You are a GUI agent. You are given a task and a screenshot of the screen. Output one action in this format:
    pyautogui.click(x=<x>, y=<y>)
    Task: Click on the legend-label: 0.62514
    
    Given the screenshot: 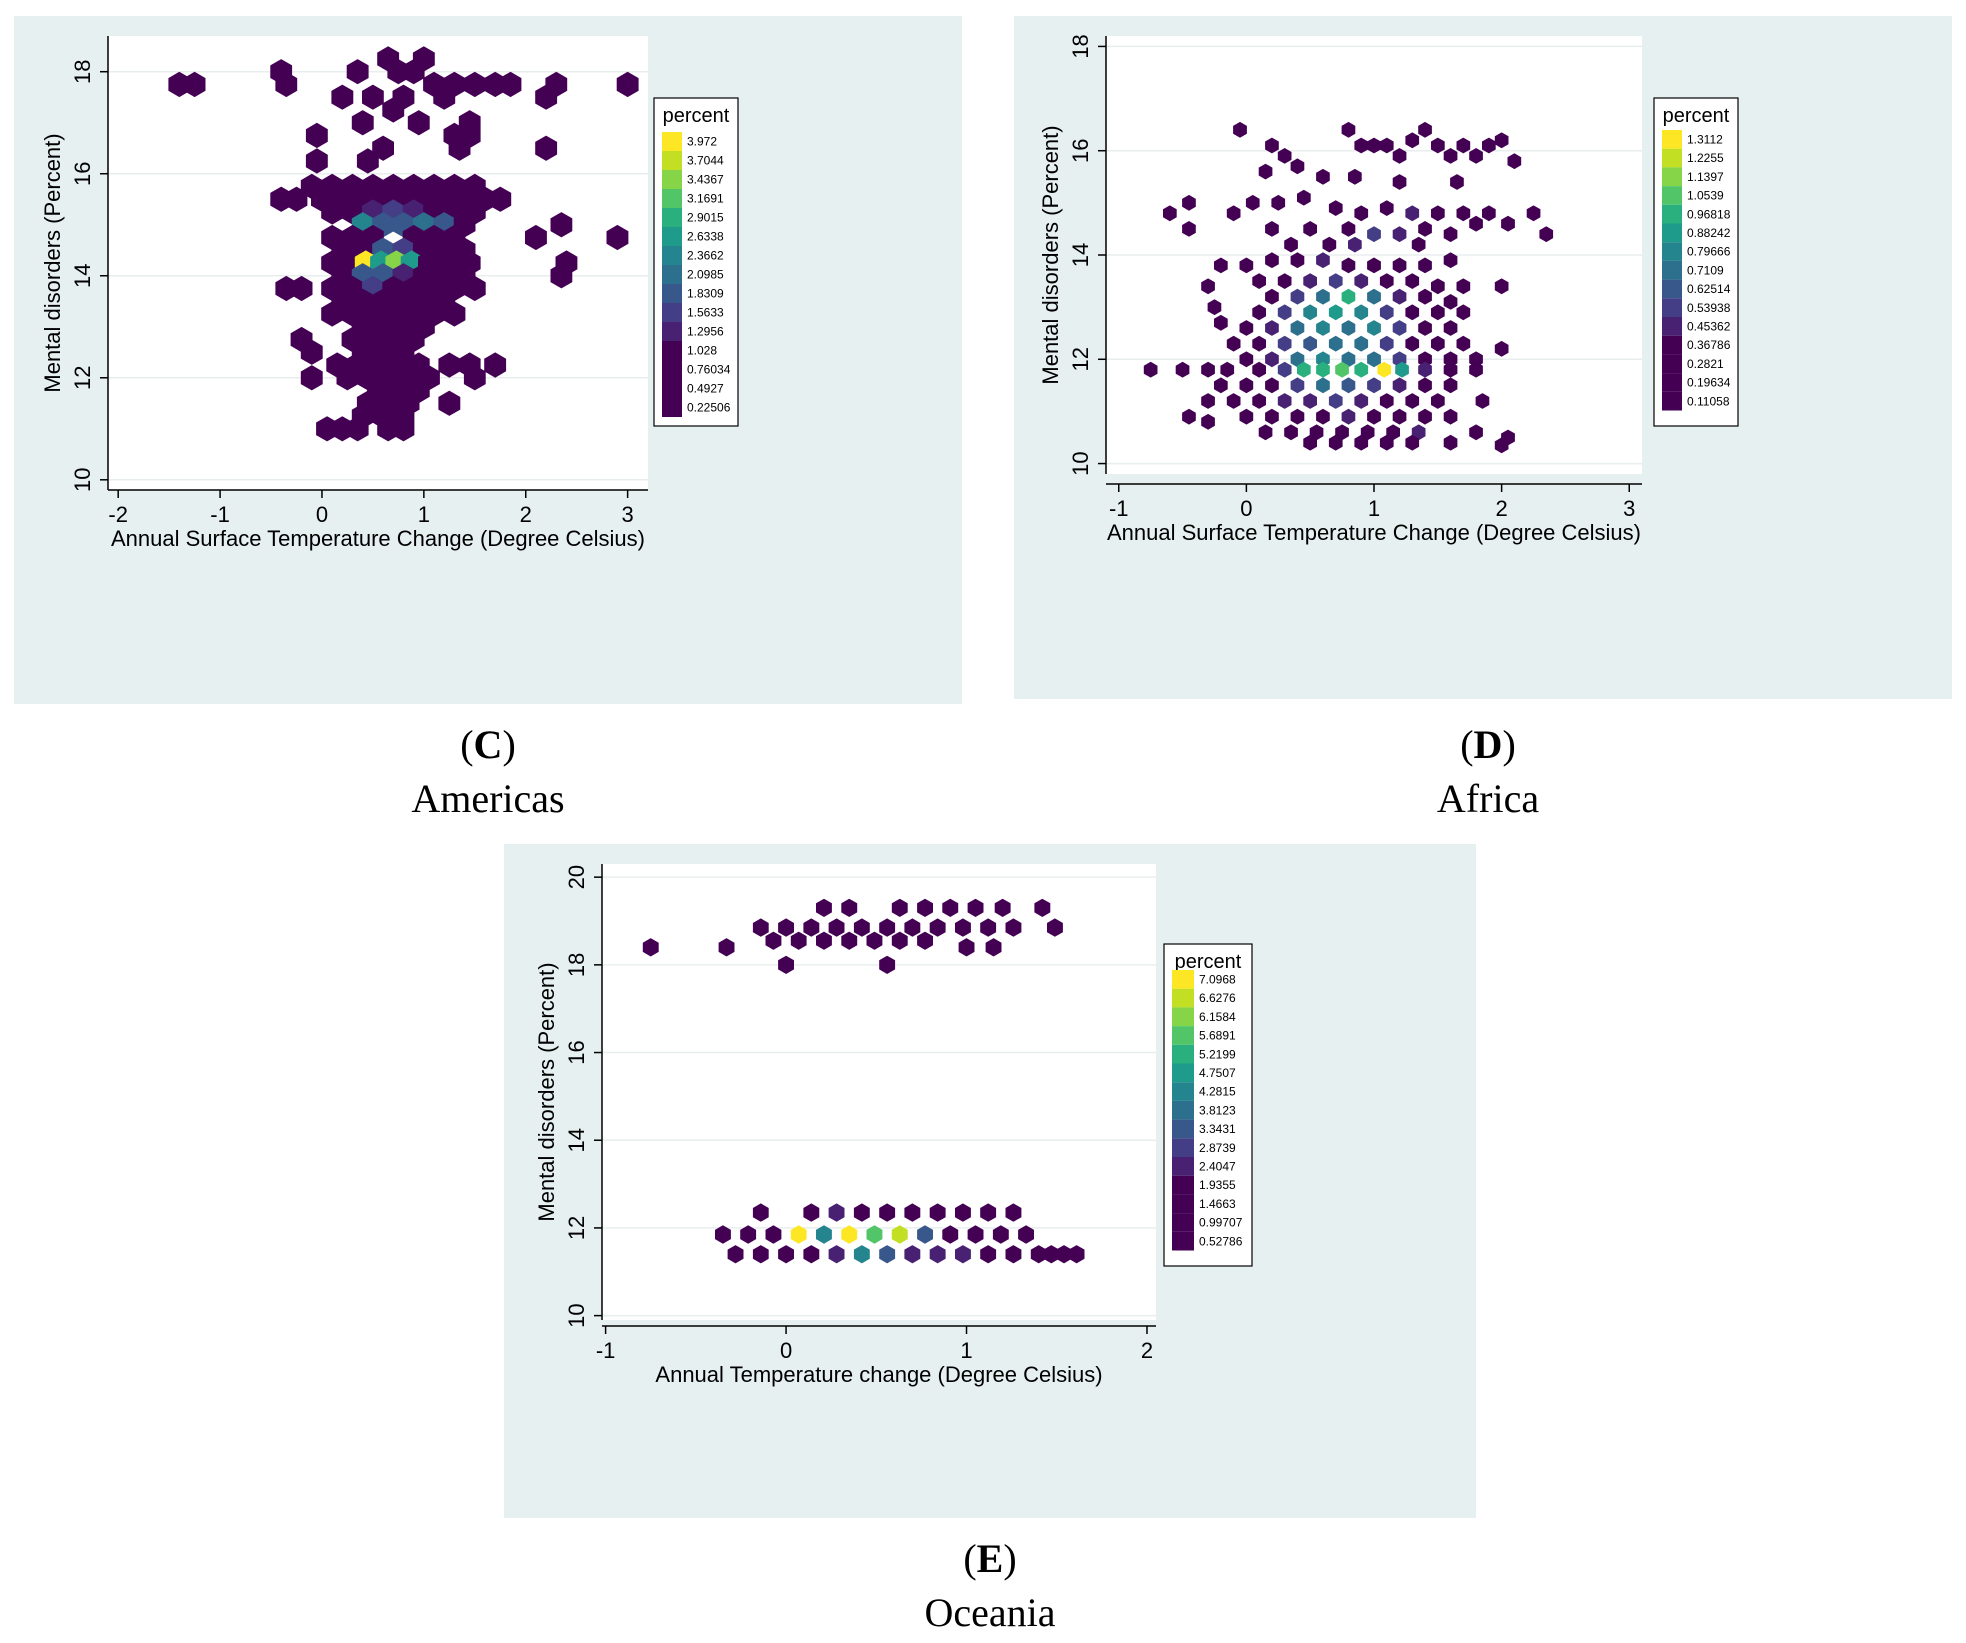 What is the action you would take?
    pyautogui.click(x=1709, y=289)
    